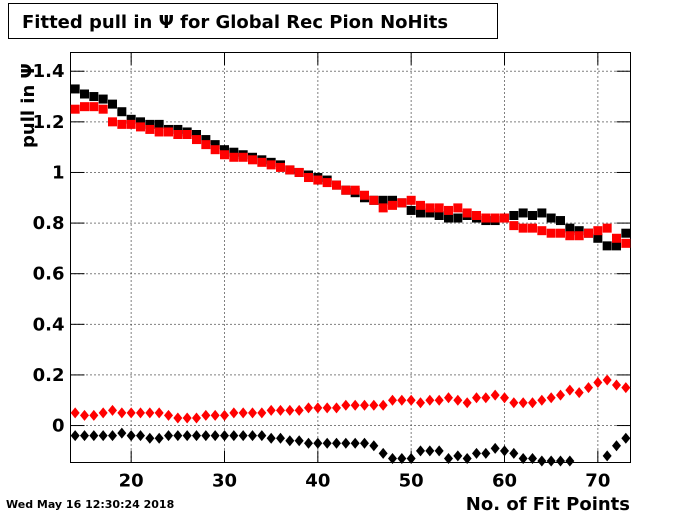 The image size is (700, 518). Describe the element at coordinates (90, 504) in the screenshot. I see `timestamp: Wed May 16 12:30:24 2018` at that location.